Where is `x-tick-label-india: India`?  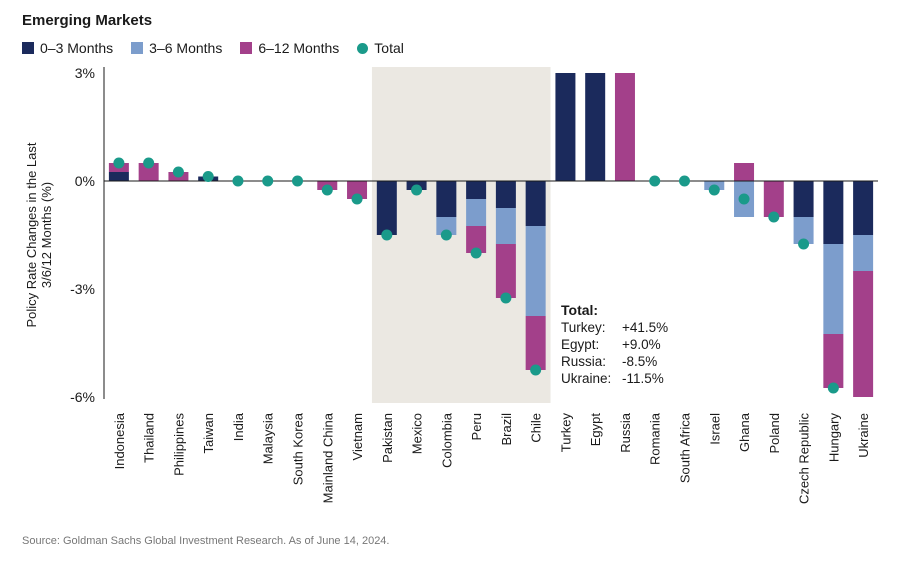 x-tick-label-india: India is located at coordinates (238, 426).